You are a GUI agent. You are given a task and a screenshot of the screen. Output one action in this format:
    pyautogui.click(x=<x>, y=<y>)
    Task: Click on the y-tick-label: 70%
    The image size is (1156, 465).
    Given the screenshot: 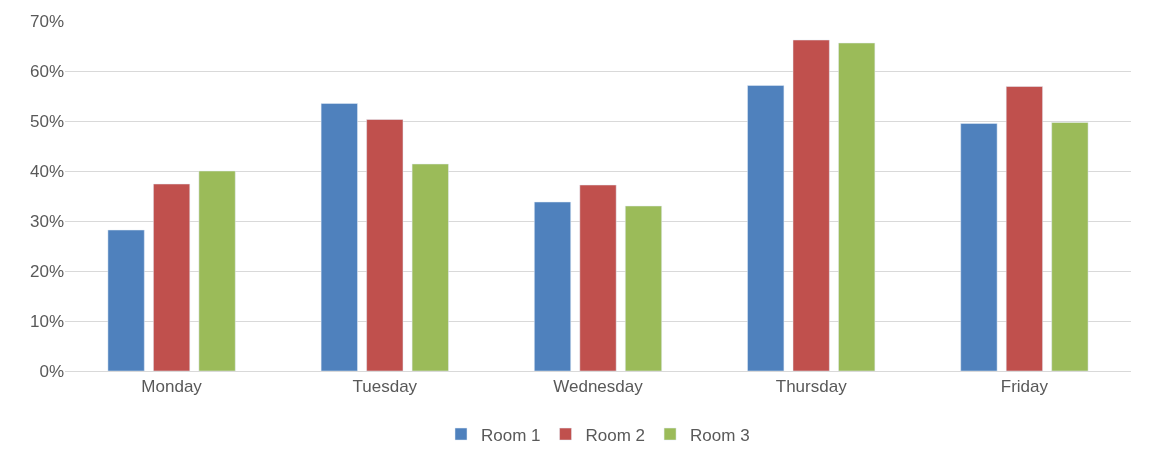 What is the action you would take?
    pyautogui.click(x=46, y=21)
    